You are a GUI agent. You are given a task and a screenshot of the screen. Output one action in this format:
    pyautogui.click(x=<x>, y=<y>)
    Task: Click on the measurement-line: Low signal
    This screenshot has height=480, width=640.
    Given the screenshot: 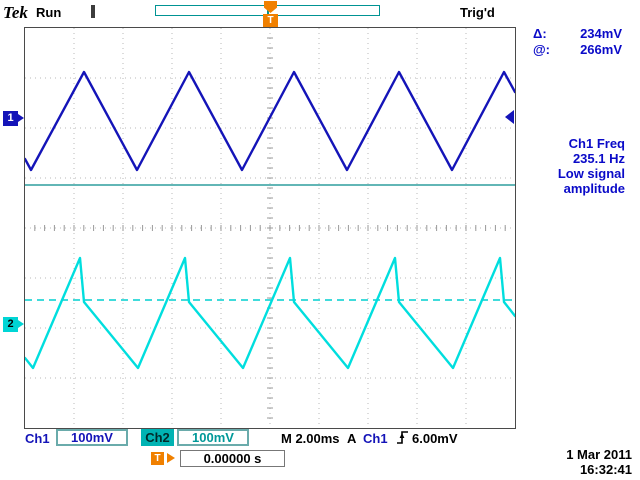 What is the action you would take?
    pyautogui.click(x=591, y=173)
    